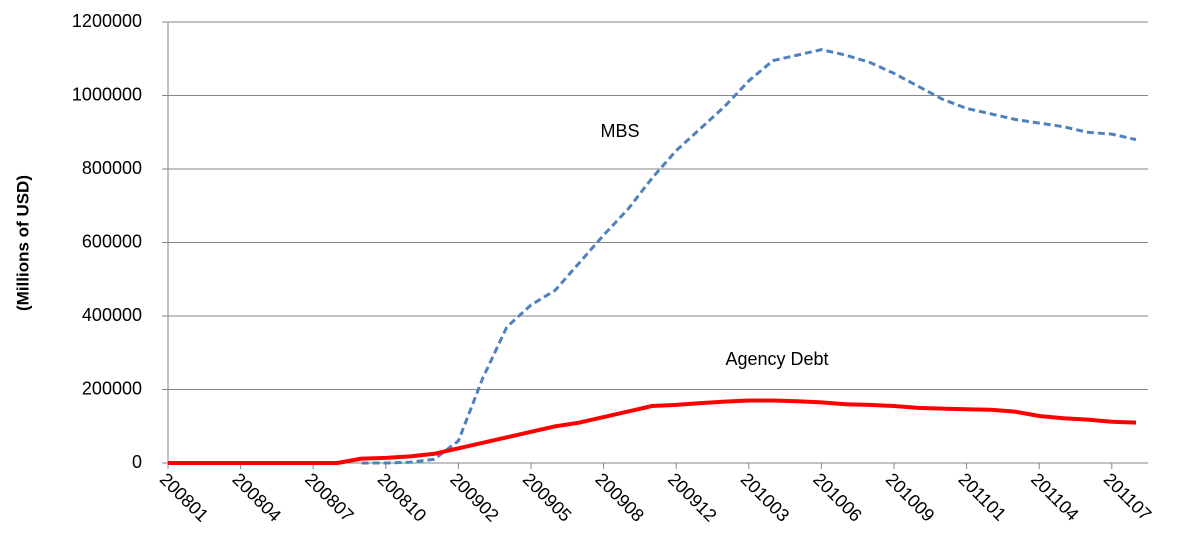  Describe the element at coordinates (329, 497) in the screenshot. I see `x-tick-label: 200807` at that location.